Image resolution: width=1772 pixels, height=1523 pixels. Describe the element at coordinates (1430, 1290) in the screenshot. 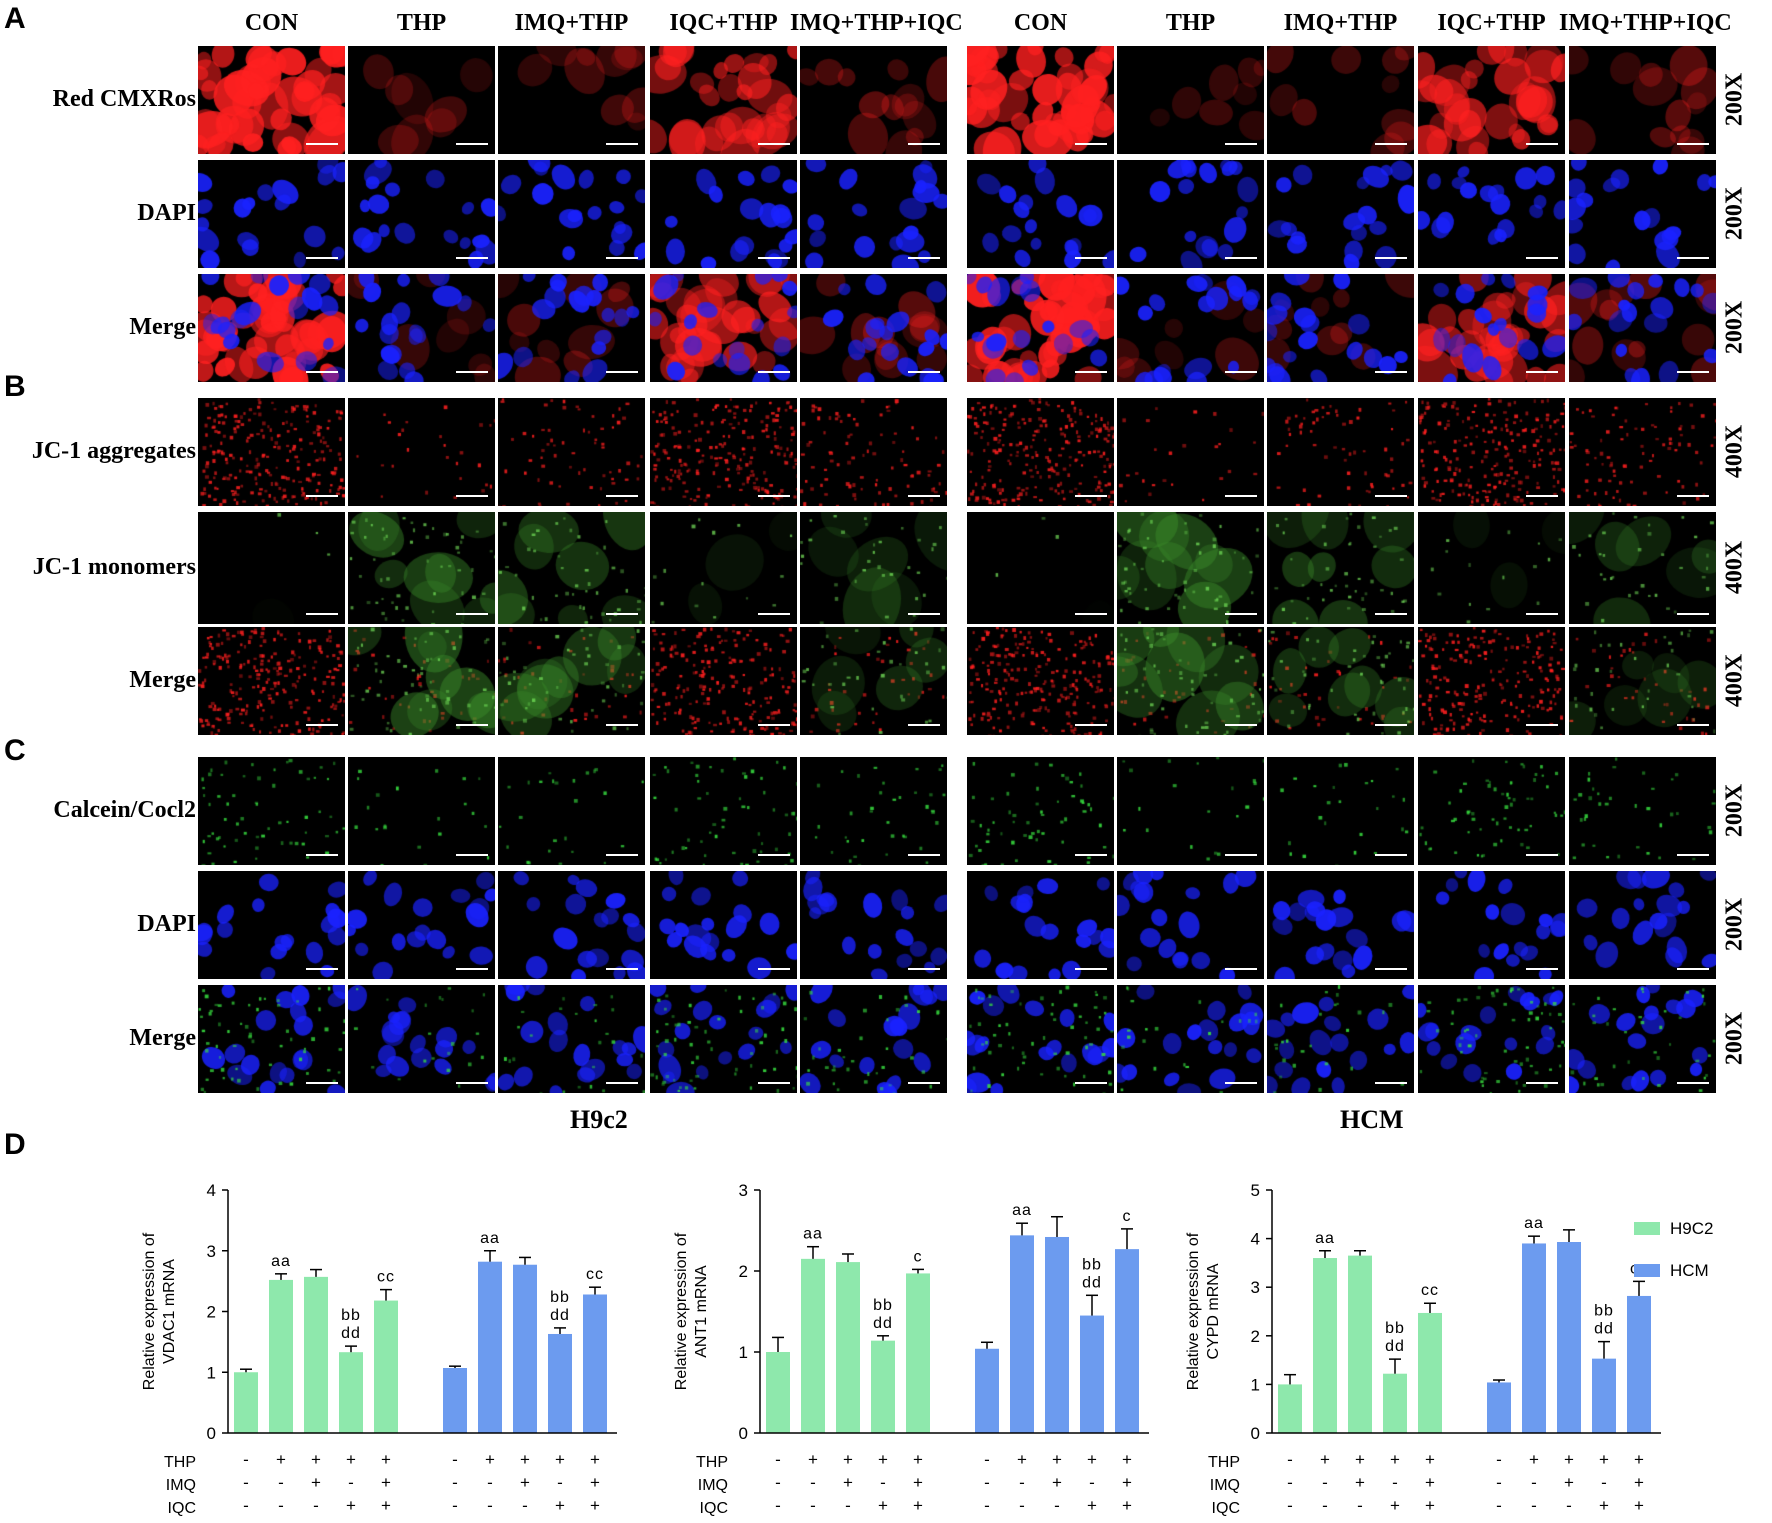

I see `significance-label: cc` at that location.